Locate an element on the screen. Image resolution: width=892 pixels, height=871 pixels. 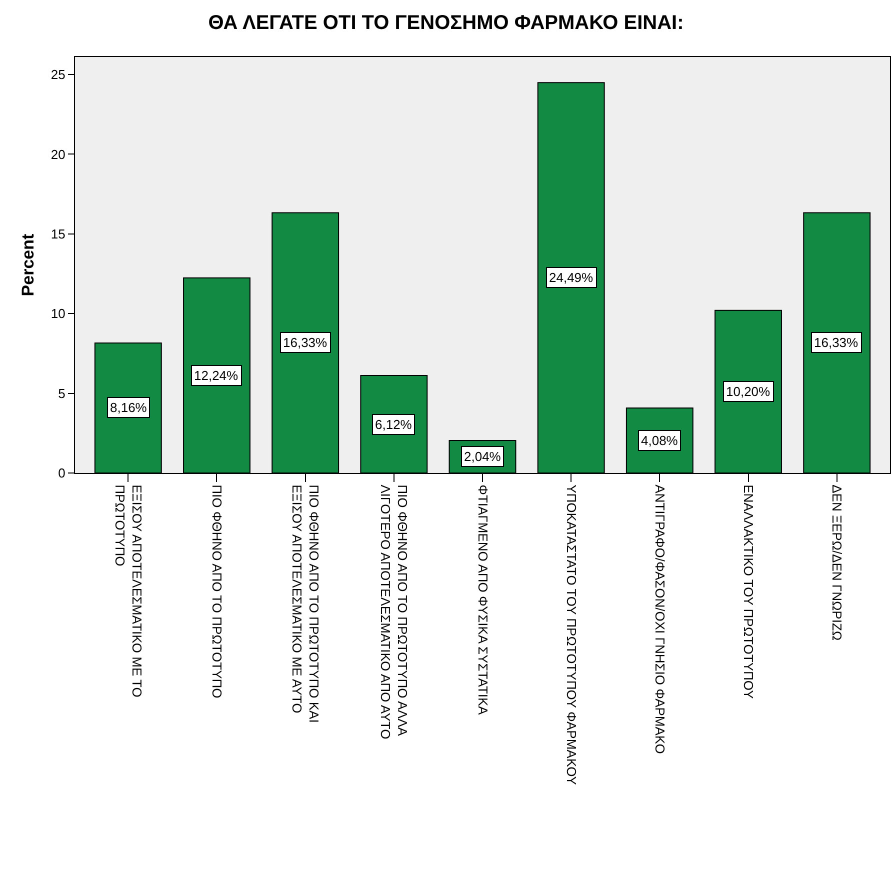
x-tick-label: ΑΝΤΙΓΡΑΦΟ/ΦΑΣΟΝ/ΟΧΙ ΓΝΗΣΙΟ ΦΑΡΜΑΚΟ is located at coordinates (660, 619).